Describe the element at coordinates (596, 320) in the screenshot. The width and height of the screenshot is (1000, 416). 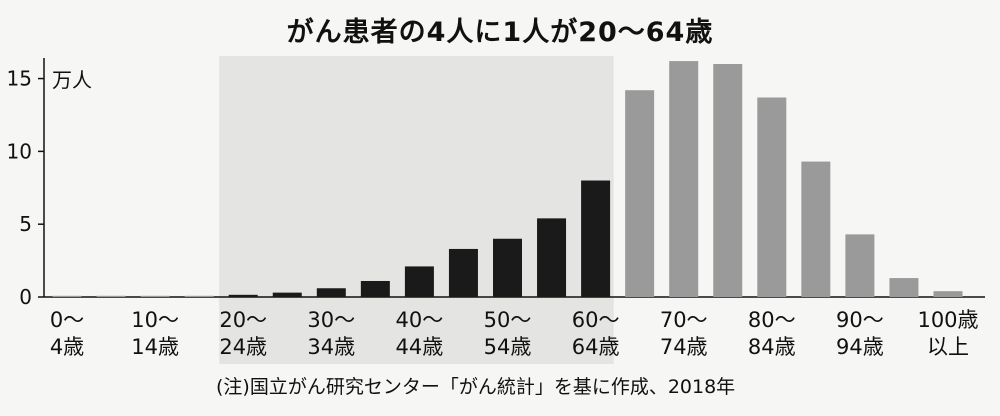
I see `x-tick-label: 60〜` at that location.